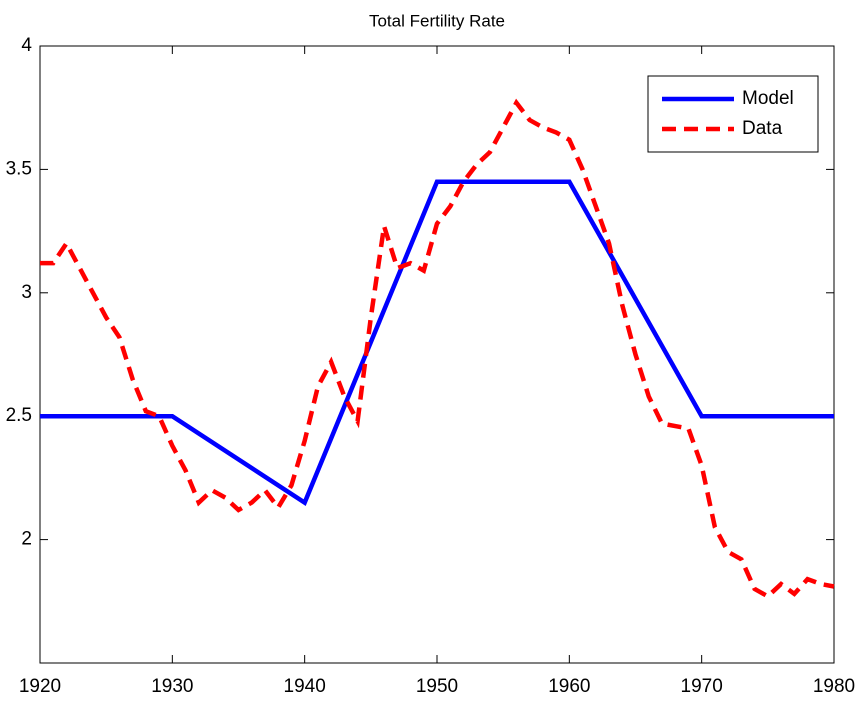  Describe the element at coordinates (437, 686) in the screenshot. I see `x-tick-label: 1950` at that location.